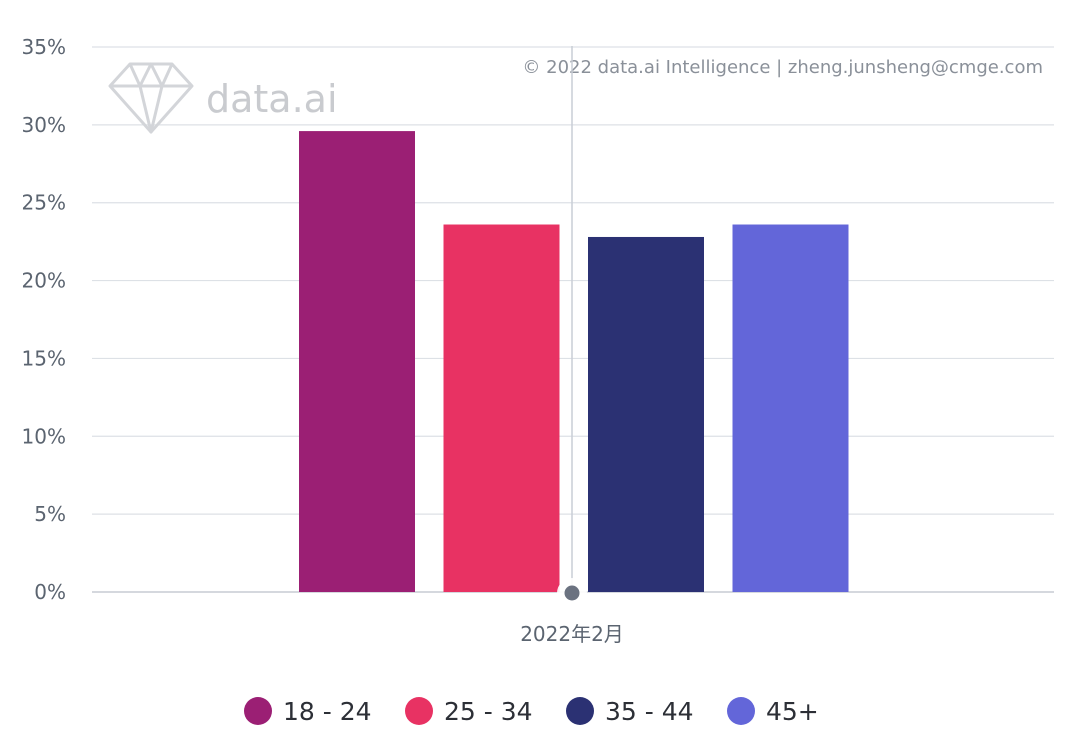  I want to click on legend-item: 25 - 34, so click(469, 711).